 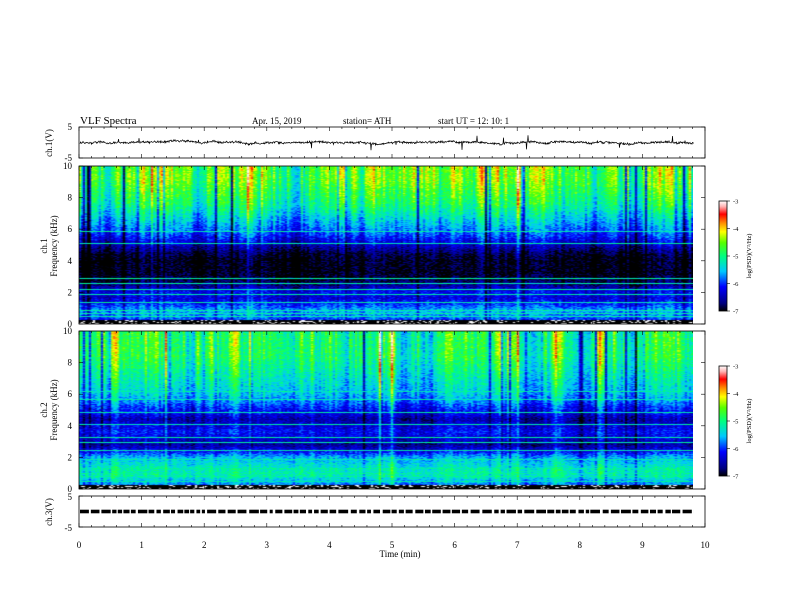 What do you see at coordinates (277, 121) in the screenshot?
I see `header-date: Apr. 15, 2019` at bounding box center [277, 121].